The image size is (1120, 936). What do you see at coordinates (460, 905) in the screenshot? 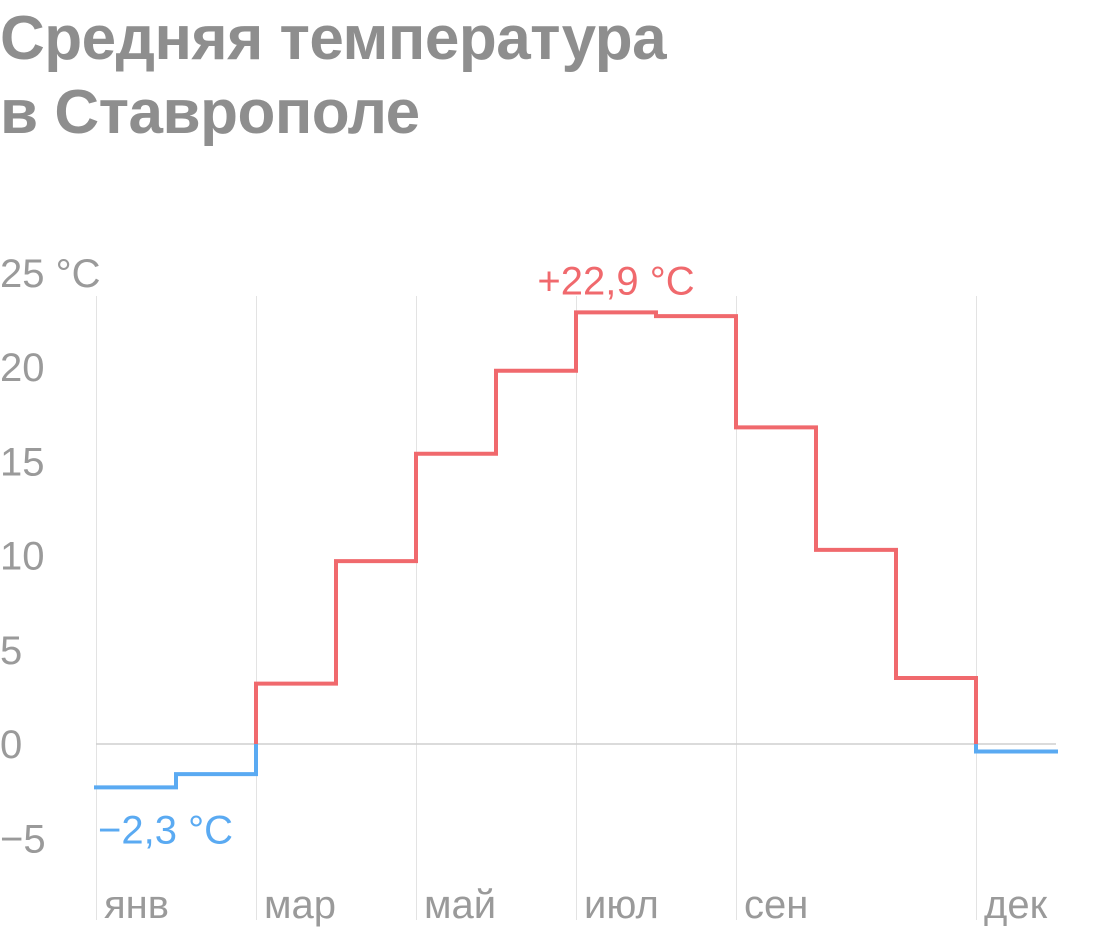
I see `x-tick-label: май` at bounding box center [460, 905].